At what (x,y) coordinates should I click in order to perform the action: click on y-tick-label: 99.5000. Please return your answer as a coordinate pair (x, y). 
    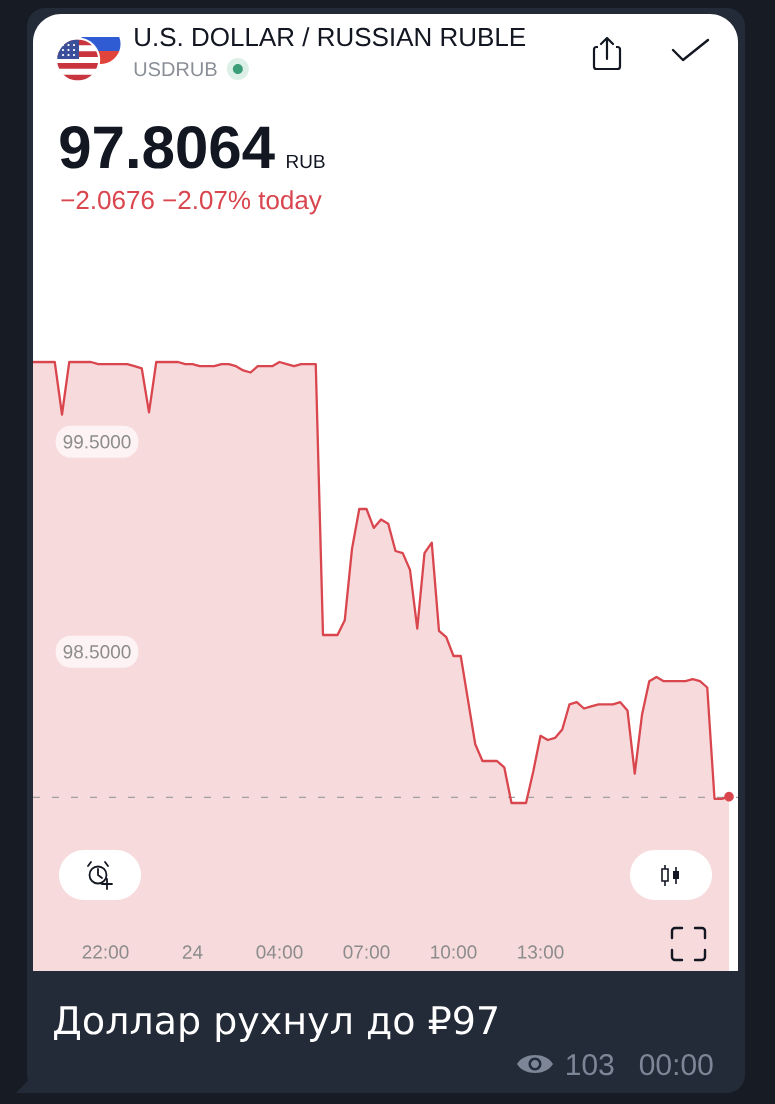
    Looking at the image, I should click on (97, 442).